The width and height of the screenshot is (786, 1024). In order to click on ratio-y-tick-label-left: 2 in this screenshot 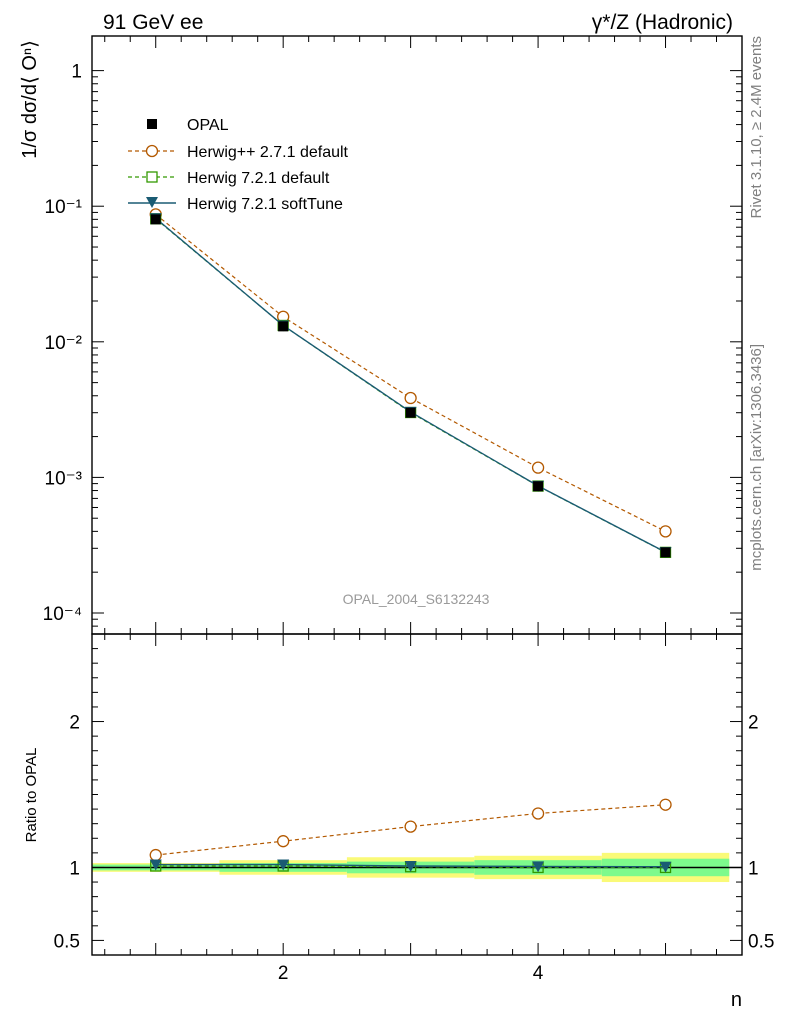, I will do `click(74, 723)`.